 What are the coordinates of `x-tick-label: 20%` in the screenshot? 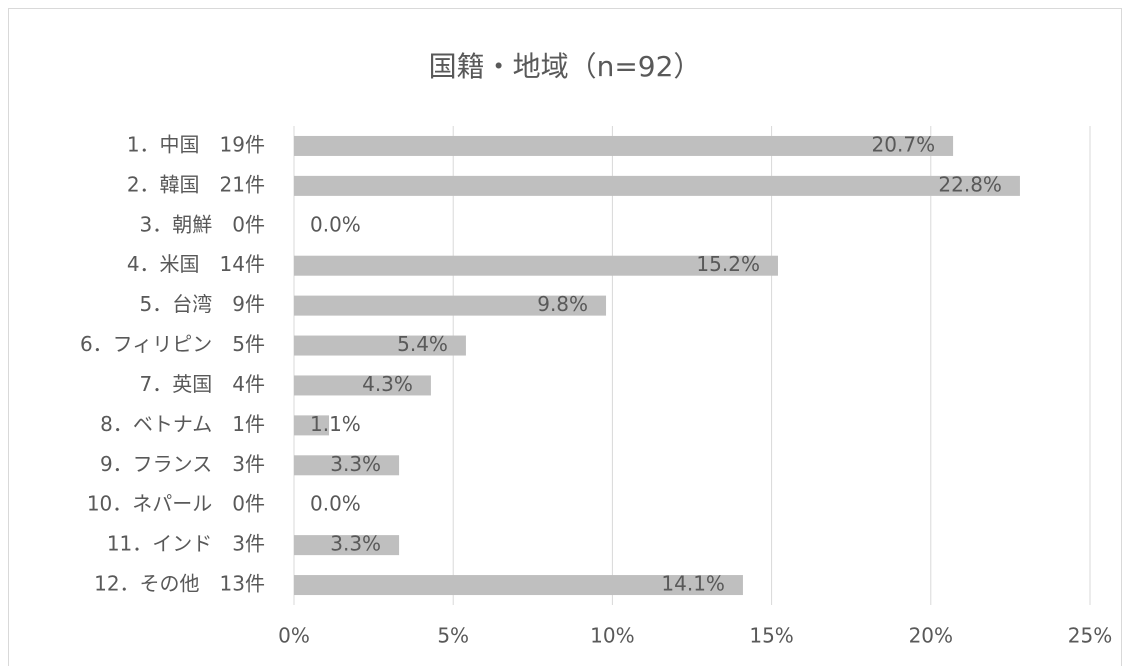 It's located at (931, 636).